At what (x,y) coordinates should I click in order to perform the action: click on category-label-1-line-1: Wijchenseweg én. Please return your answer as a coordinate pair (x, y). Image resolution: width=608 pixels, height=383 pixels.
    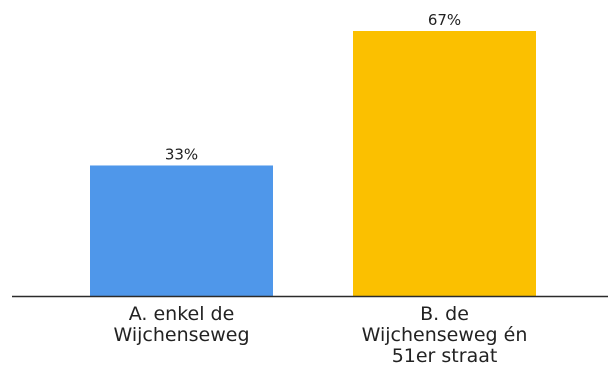
    Looking at the image, I should click on (445, 335).